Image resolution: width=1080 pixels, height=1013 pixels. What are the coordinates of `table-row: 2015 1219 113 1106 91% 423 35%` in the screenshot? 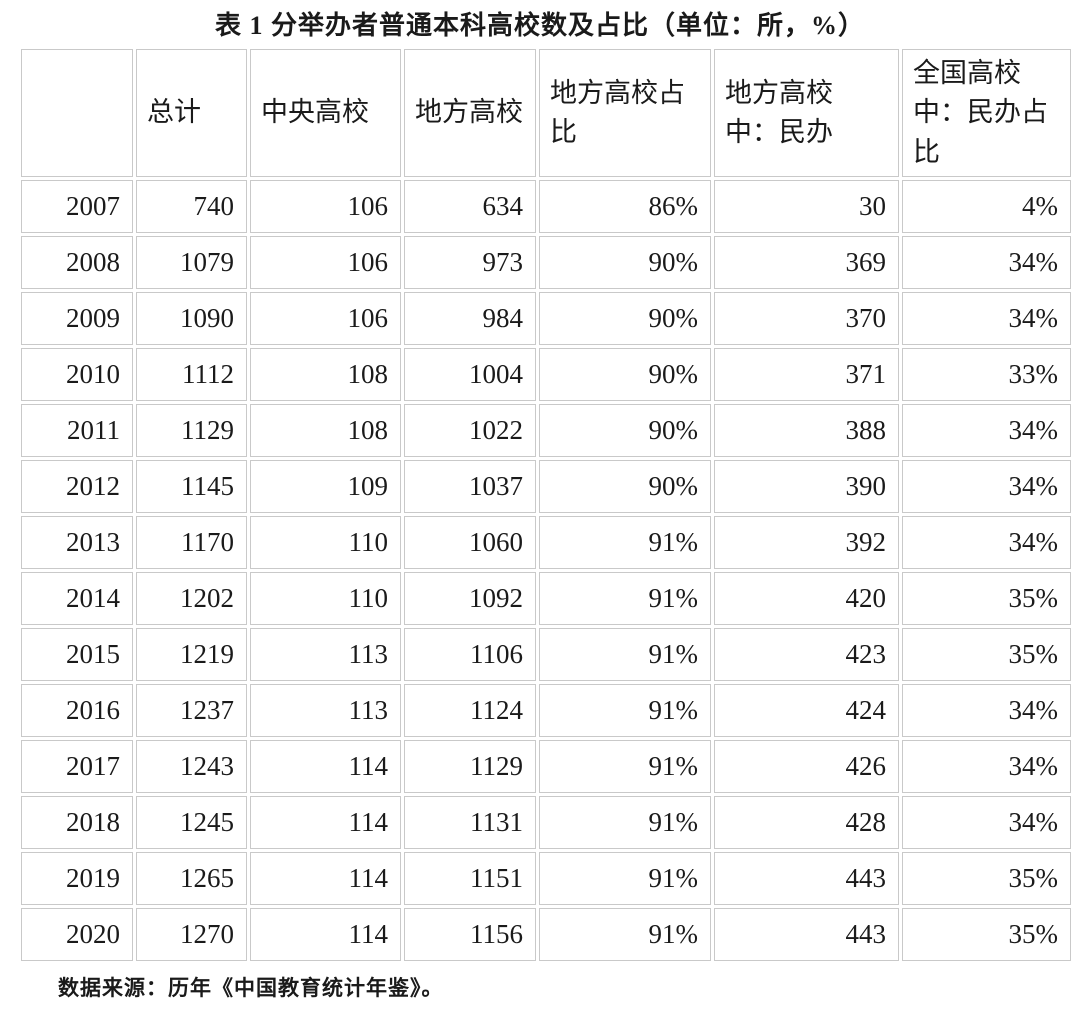 It's located at (546, 654).